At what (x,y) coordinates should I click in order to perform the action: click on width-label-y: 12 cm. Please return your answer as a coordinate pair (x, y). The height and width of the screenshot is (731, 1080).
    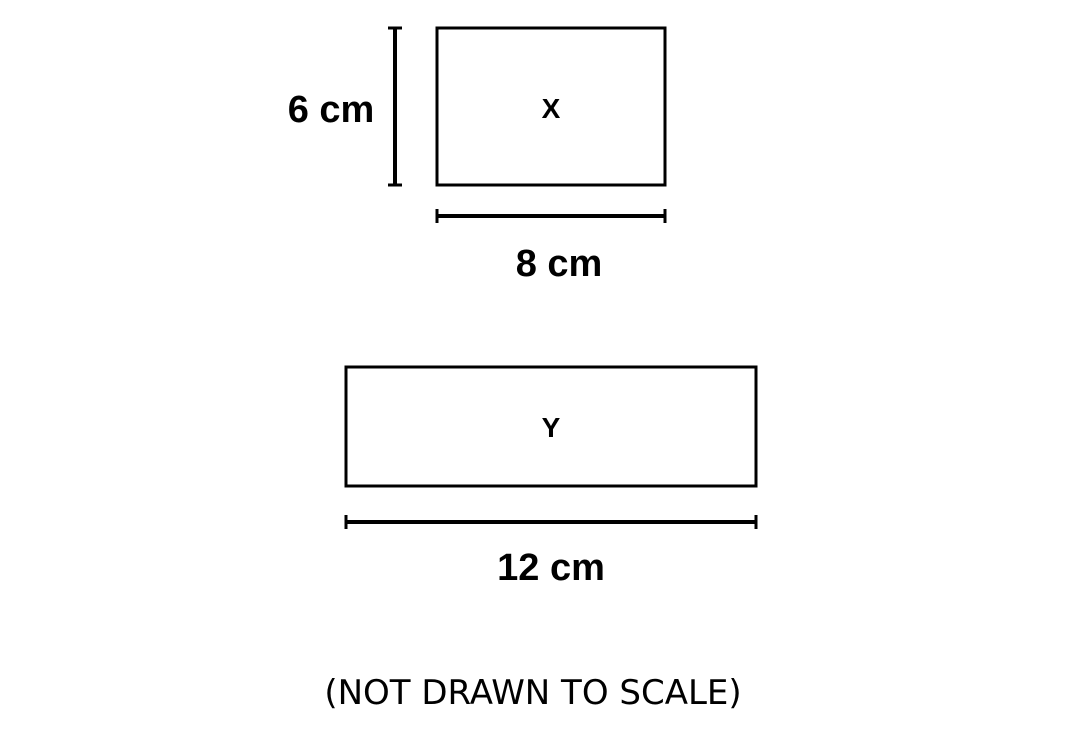
    Looking at the image, I should click on (551, 568).